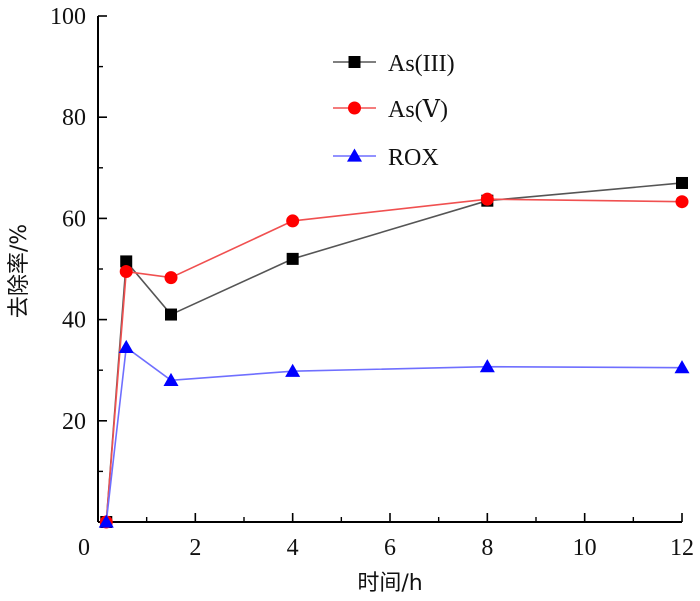  Describe the element at coordinates (354, 108) in the screenshot. I see `legend-marker-circle` at that location.